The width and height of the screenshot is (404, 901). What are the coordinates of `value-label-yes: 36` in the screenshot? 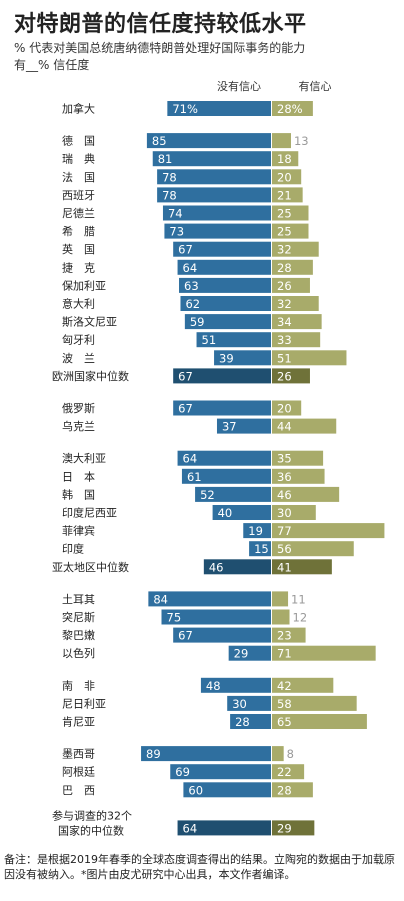 It's located at (284, 477).